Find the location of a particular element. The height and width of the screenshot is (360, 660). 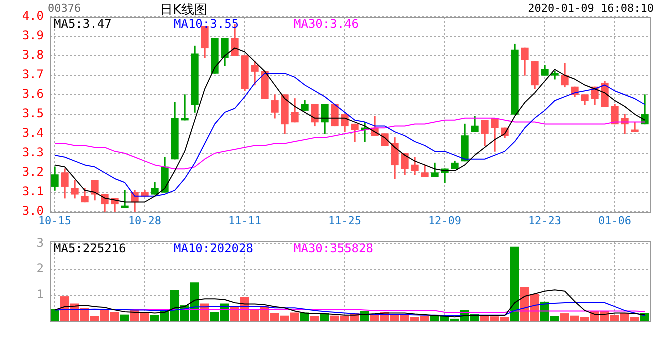

text: MA5:225216 is located at coordinates (90, 248).